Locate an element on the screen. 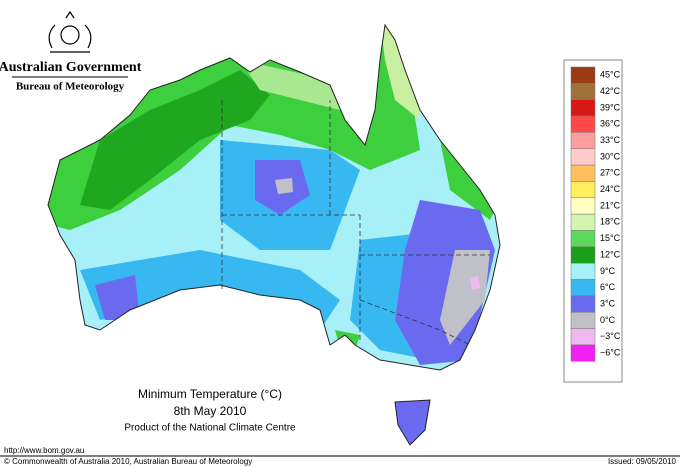  legend-label: 12°C is located at coordinates (610, 254).